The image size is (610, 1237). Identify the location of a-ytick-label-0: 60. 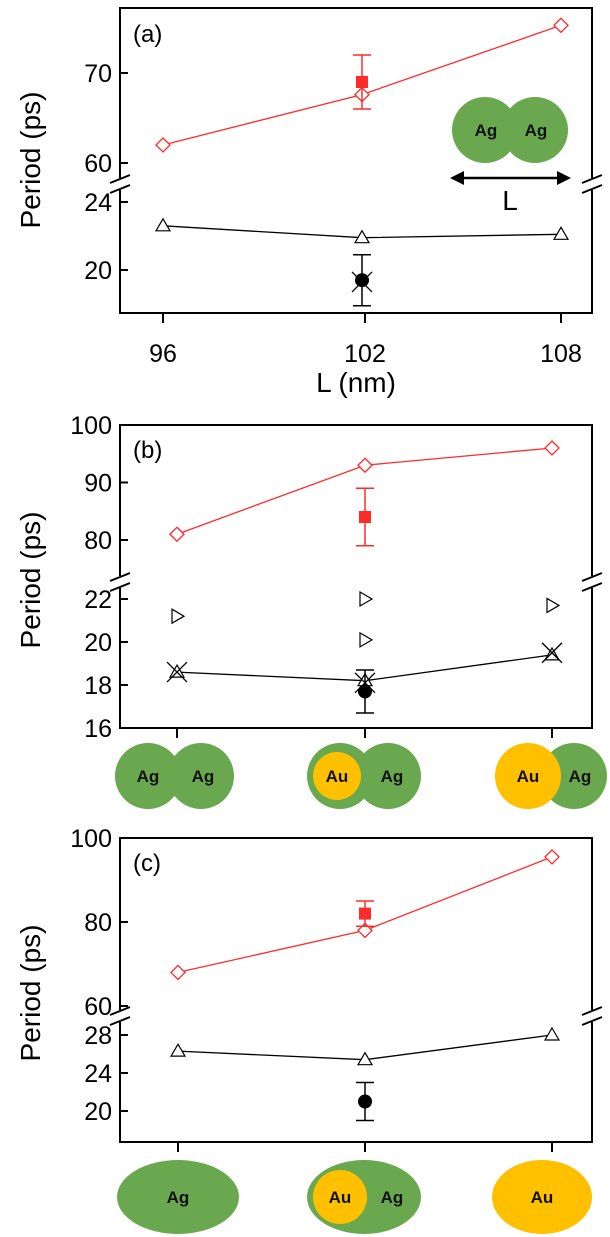
(98, 164).